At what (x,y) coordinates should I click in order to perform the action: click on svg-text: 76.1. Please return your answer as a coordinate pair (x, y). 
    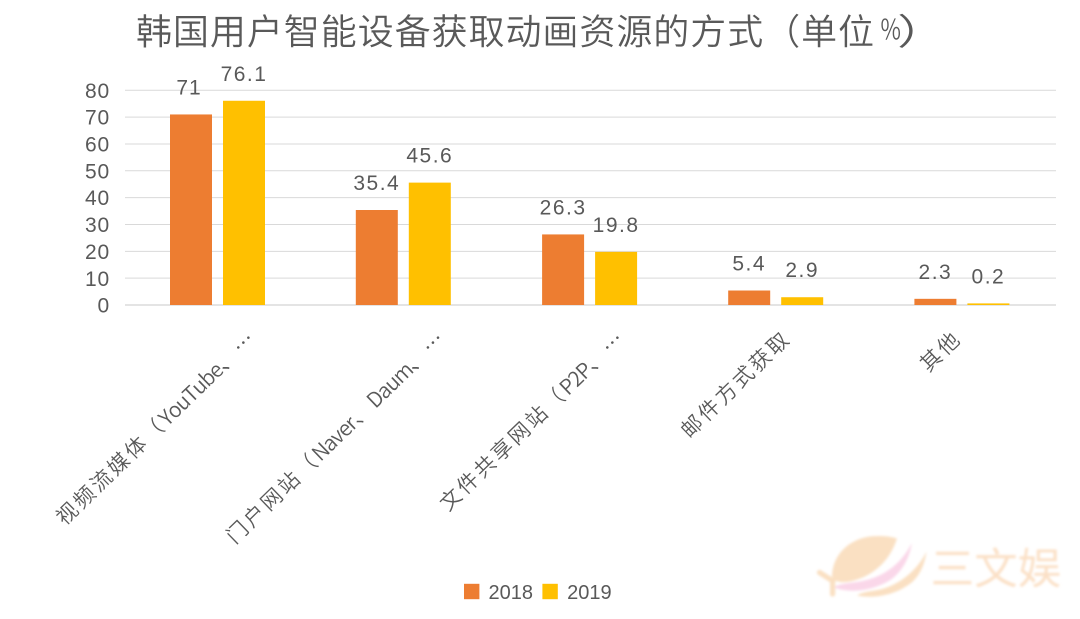
    Looking at the image, I should click on (244, 74).